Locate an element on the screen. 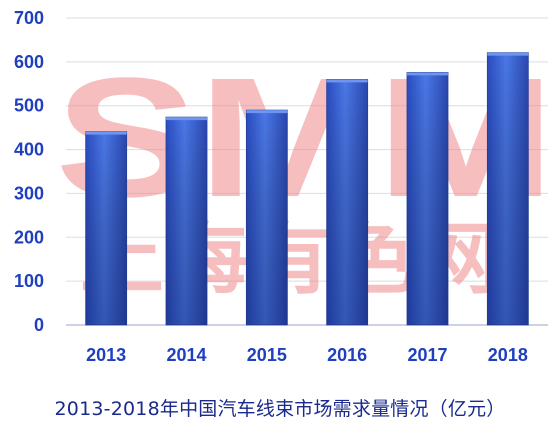 The width and height of the screenshot is (560, 429). y-tick-label: 200 is located at coordinates (29, 237).